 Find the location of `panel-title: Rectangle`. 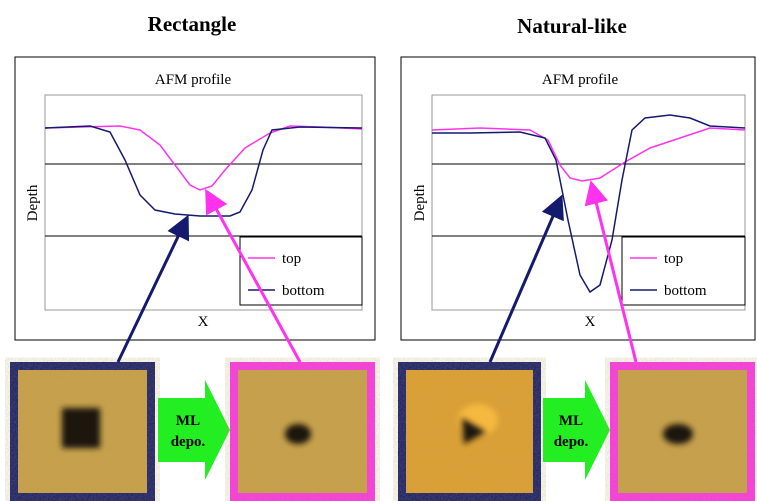

panel-title: Rectangle is located at coordinates (192, 24).